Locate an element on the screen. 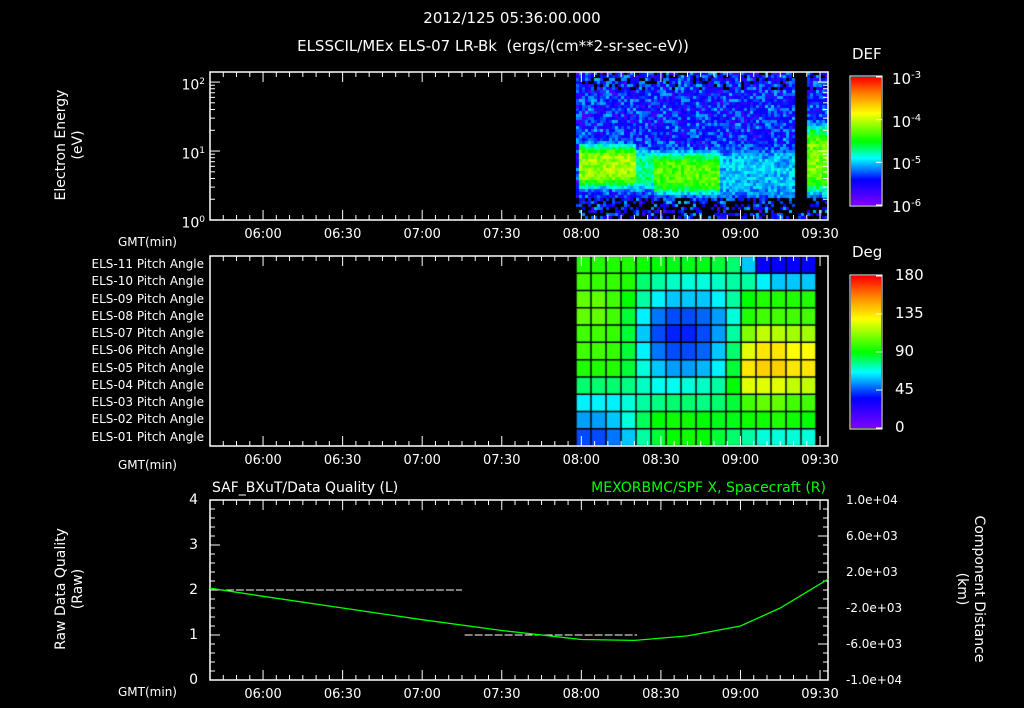  cb-exp: -4 is located at coordinates (916, 118).